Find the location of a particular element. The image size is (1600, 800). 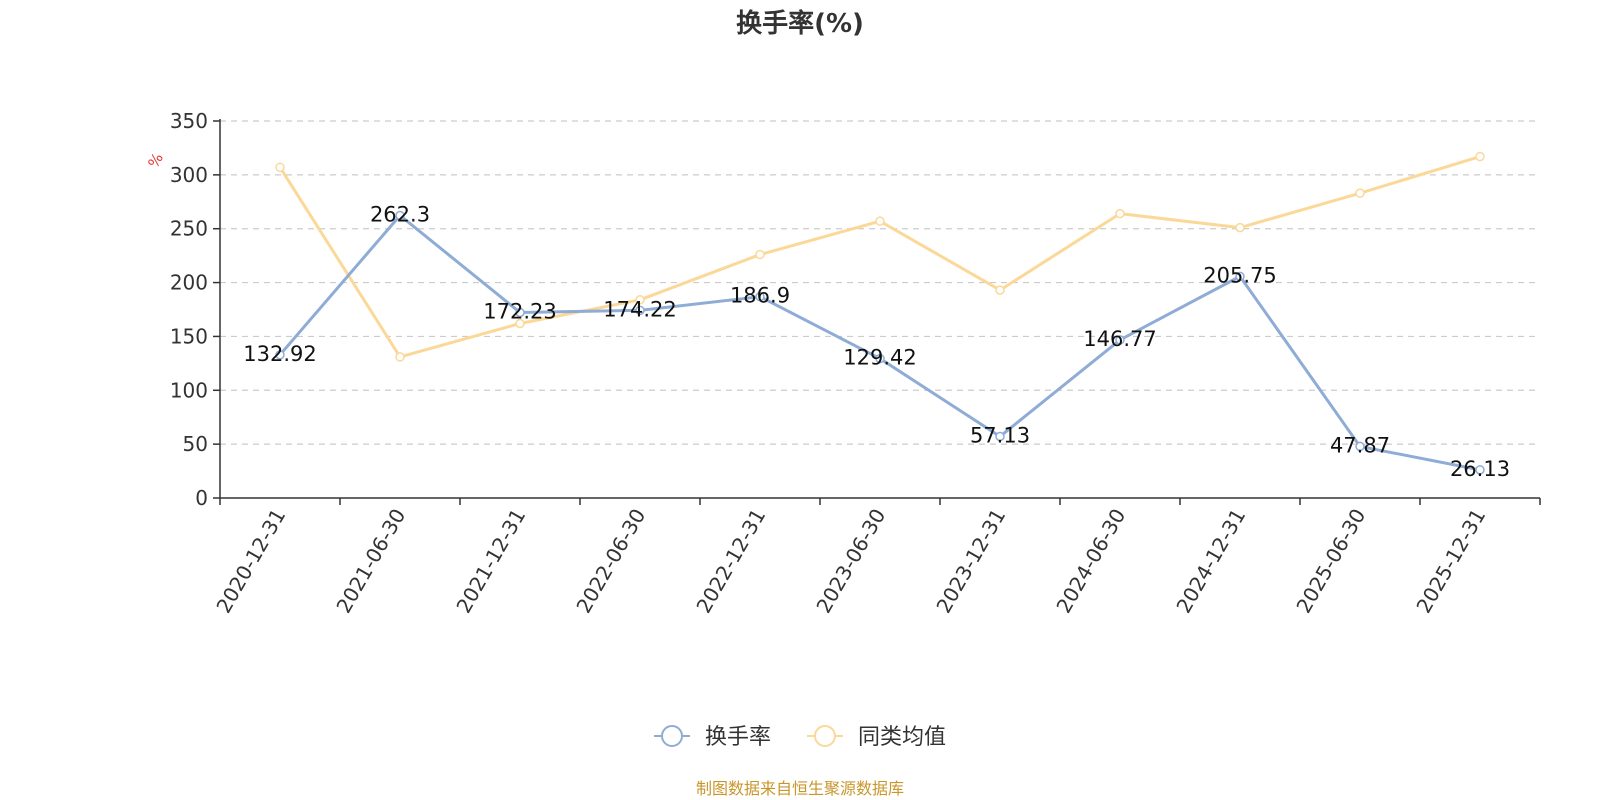

data-label: 57.13 is located at coordinates (1000, 435).